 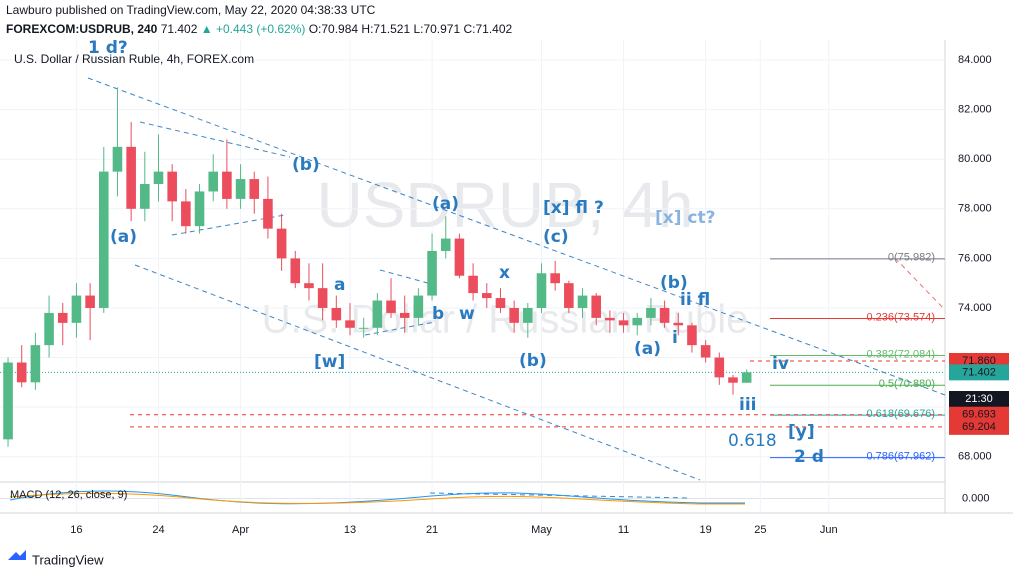 What do you see at coordinates (556, 237) in the screenshot?
I see `wave-label: (c)` at bounding box center [556, 237].